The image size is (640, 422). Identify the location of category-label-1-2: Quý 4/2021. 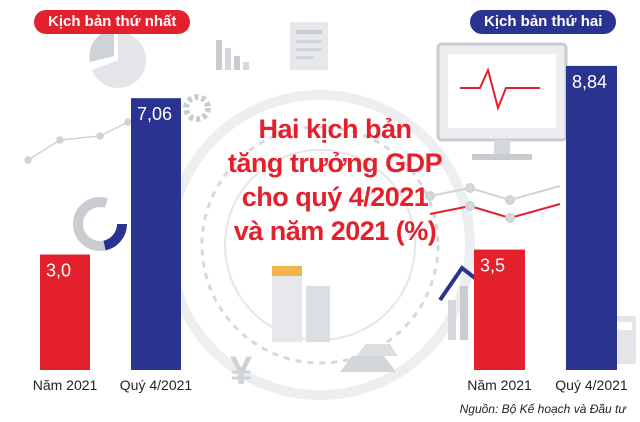
(156, 385).